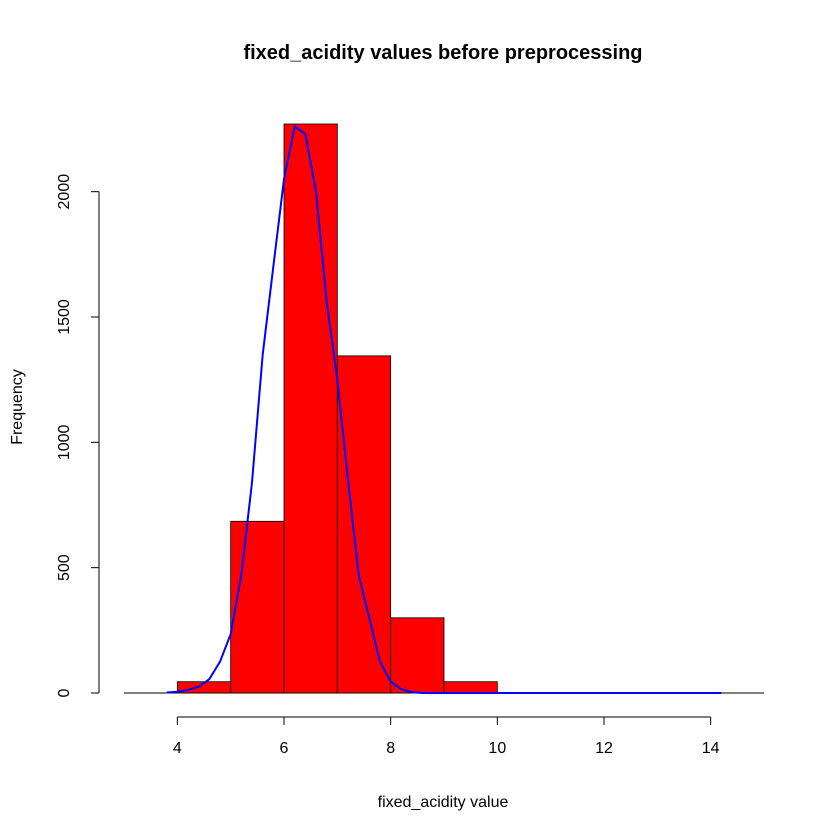 This screenshot has width=840, height=840. Describe the element at coordinates (64, 692) in the screenshot. I see `y-tick-label-0: 0` at that location.